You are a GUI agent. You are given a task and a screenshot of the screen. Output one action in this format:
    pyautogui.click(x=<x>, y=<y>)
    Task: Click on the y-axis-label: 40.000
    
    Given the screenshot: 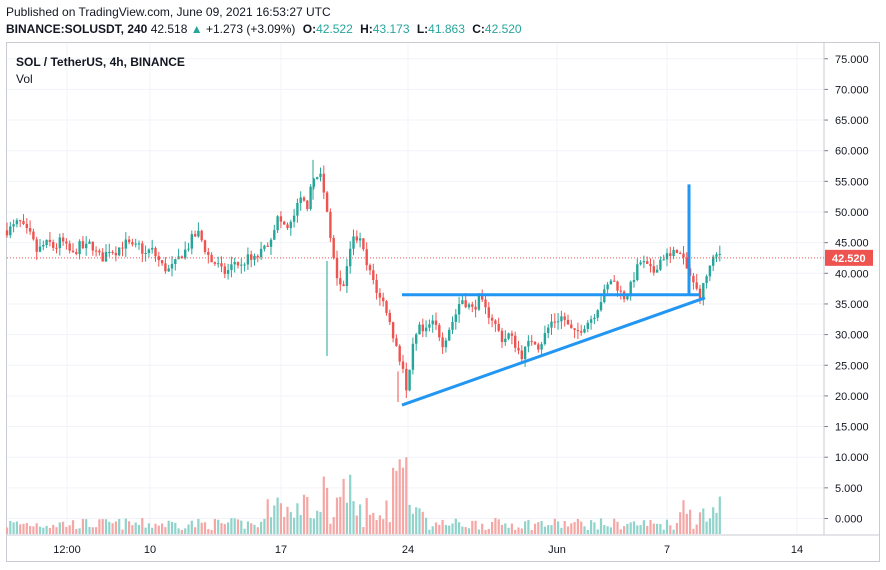 What is the action you would take?
    pyautogui.click(x=852, y=274)
    